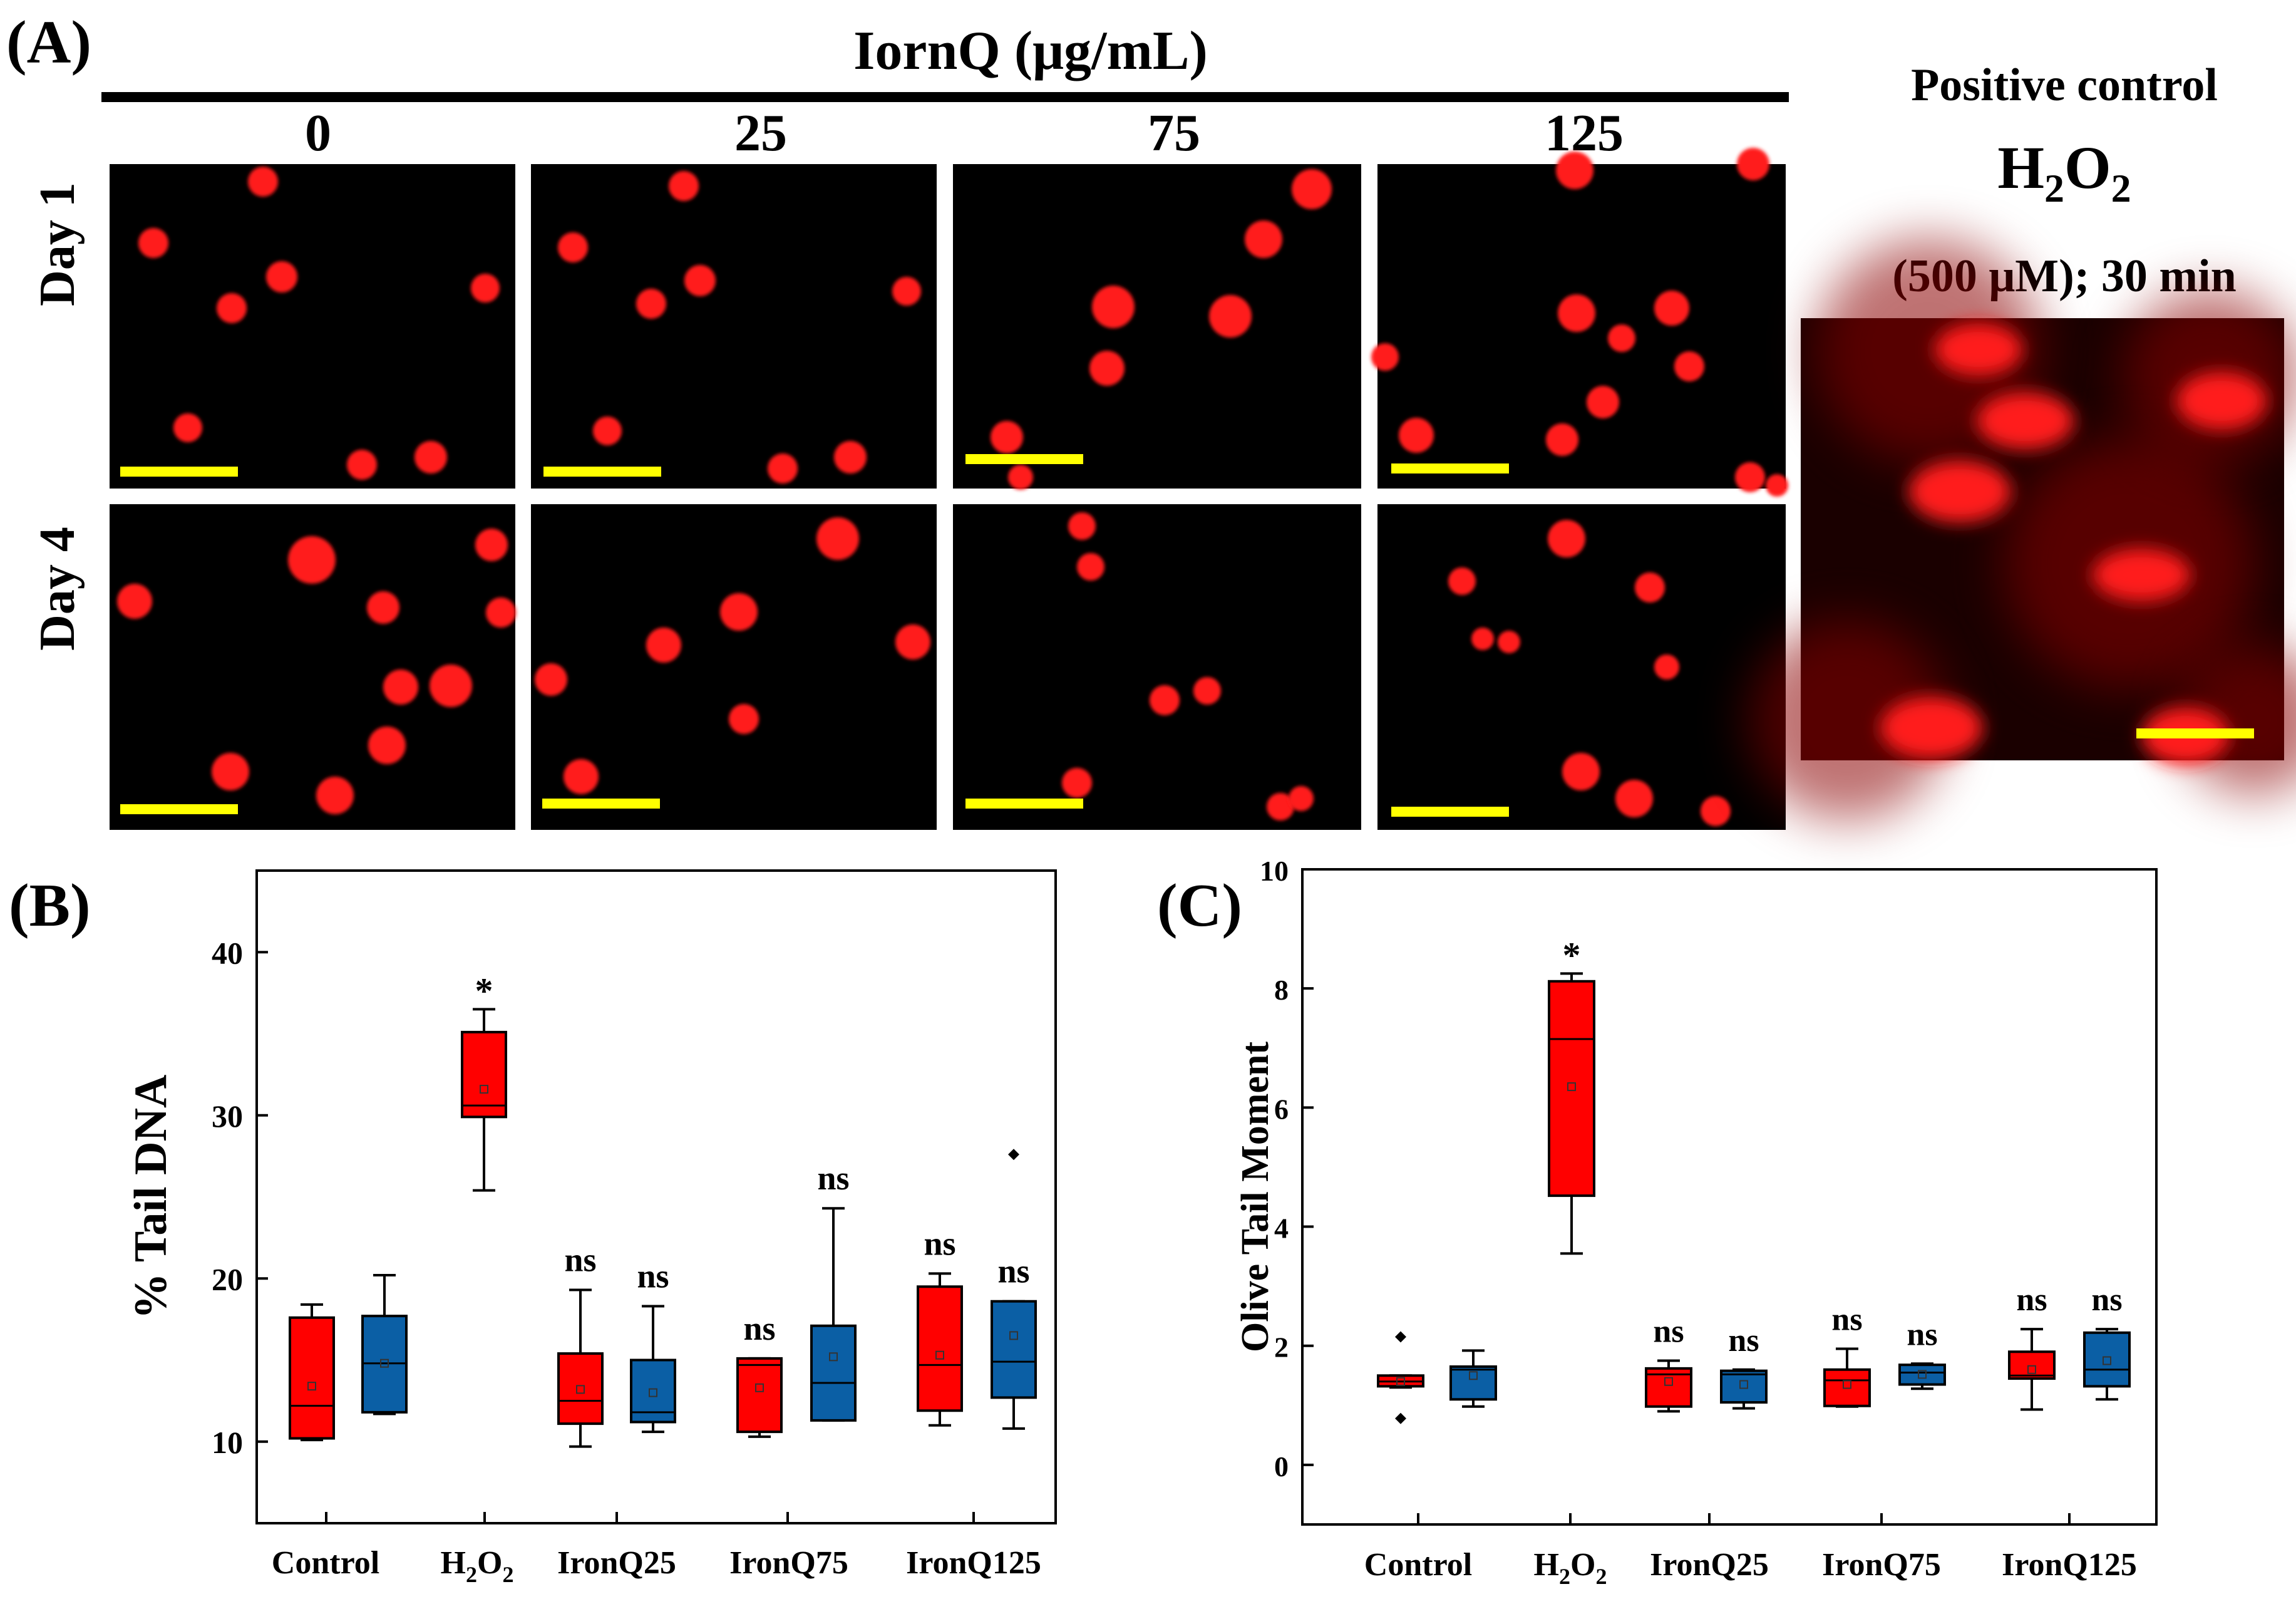  What do you see at coordinates (965, 133) in the screenshot?
I see `concentration-labels: 0 25 75 125` at bounding box center [965, 133].